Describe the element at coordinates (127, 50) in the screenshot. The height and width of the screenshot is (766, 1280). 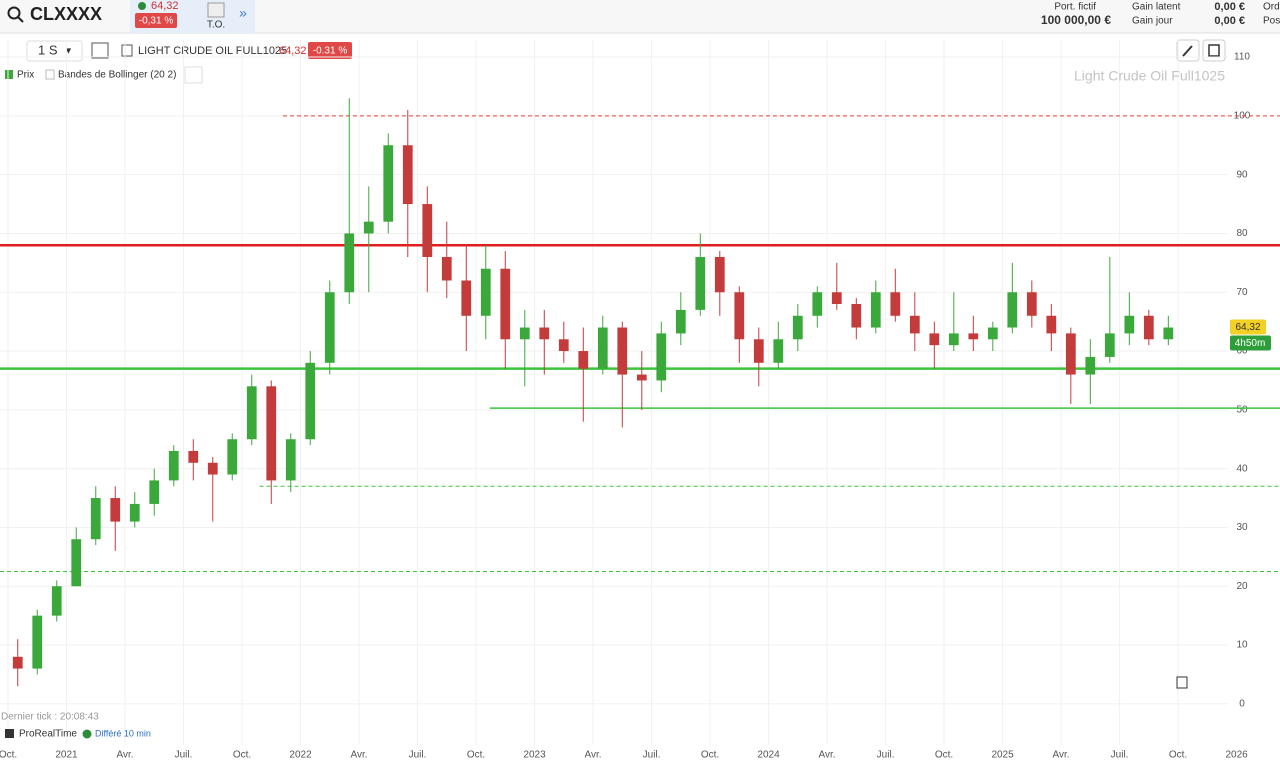
I see `info-icon` at that location.